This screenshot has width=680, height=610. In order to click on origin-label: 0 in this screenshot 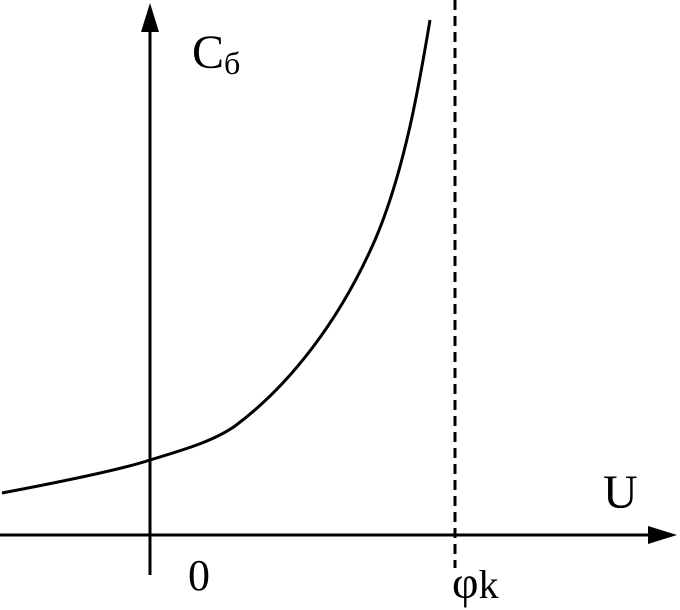, I will do `click(199, 575)`.